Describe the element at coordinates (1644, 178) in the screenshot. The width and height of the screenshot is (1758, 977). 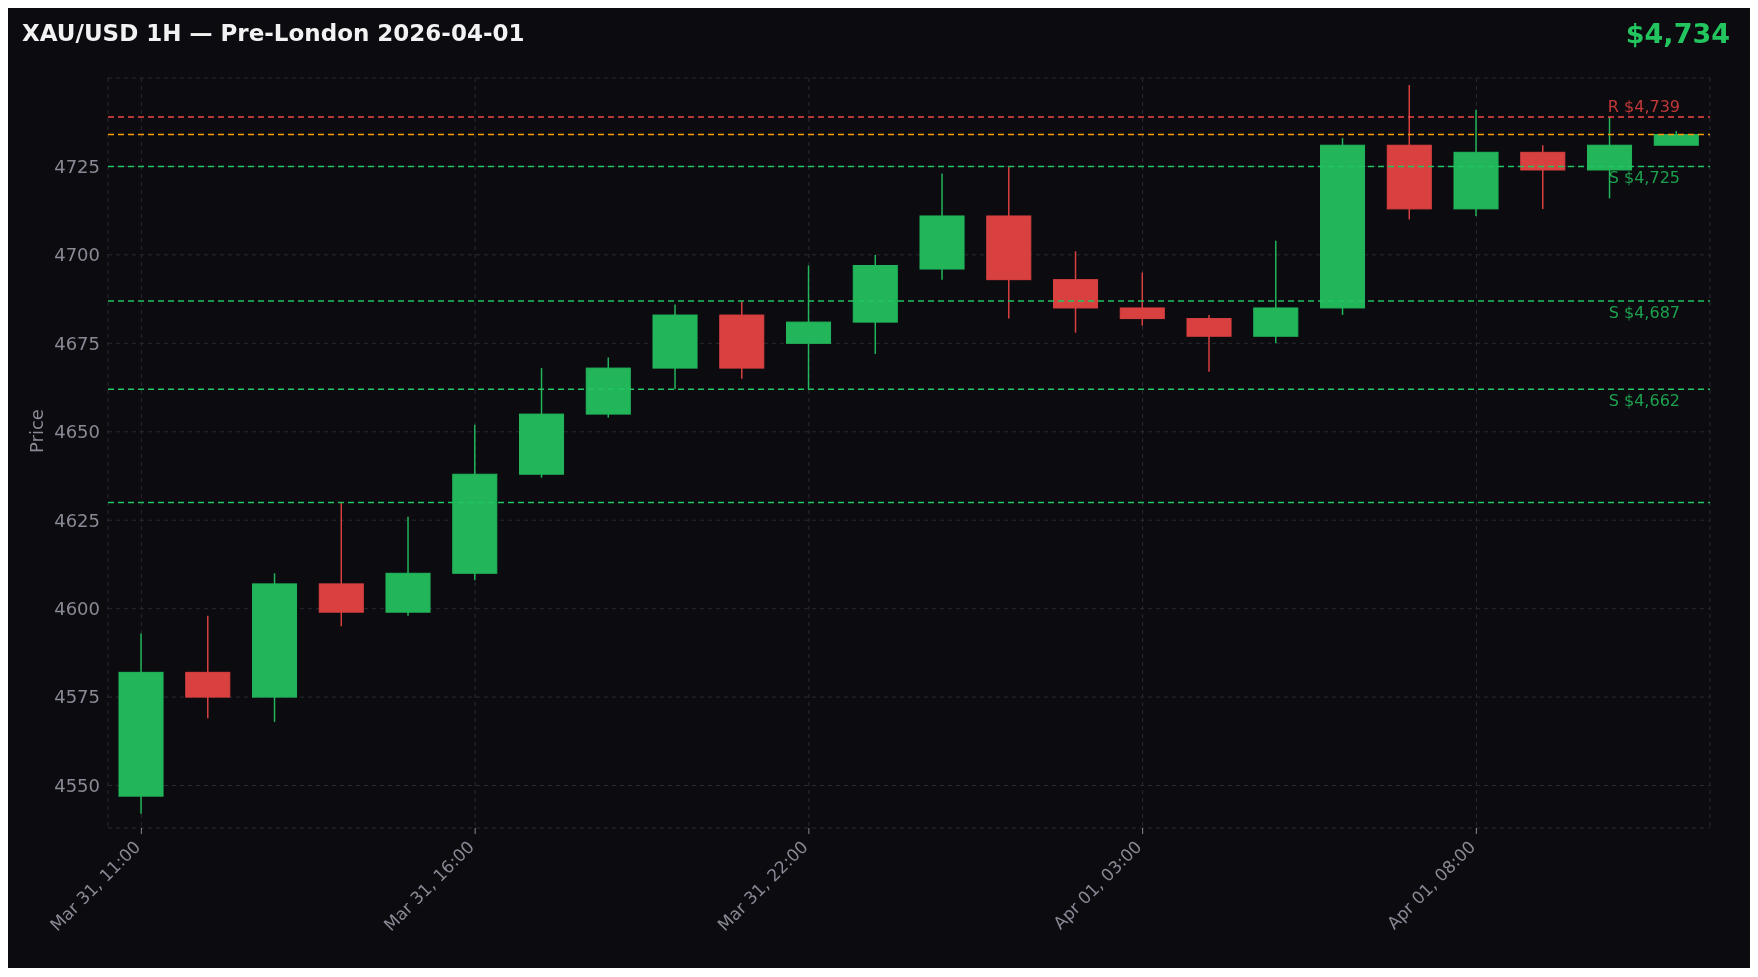
I see `ref-line-label: S $4,725` at that location.